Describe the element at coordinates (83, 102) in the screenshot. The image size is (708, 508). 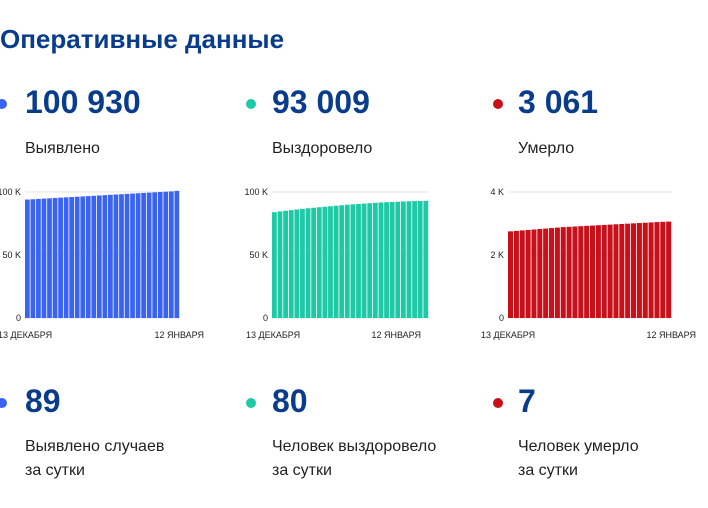
I see `detected-total: 100 930` at that location.